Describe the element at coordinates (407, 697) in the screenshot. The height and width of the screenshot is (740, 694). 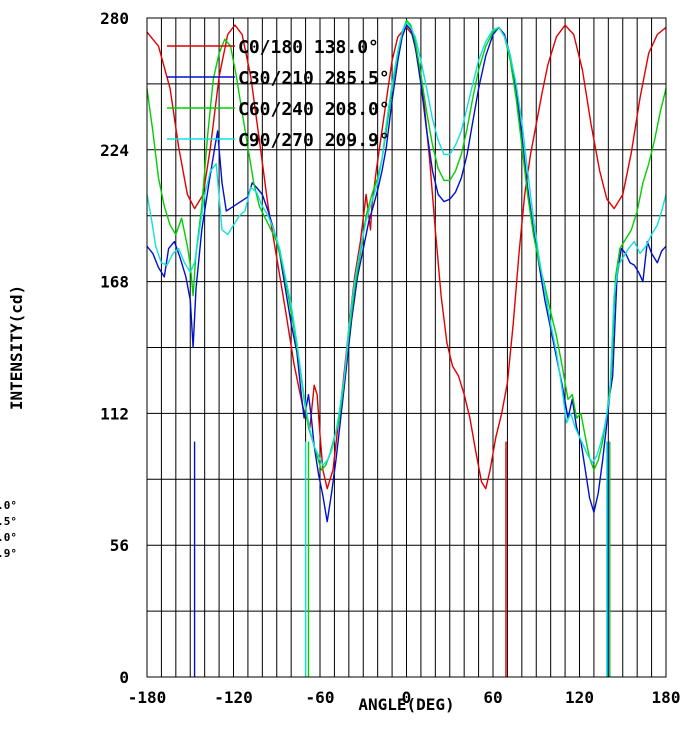
I see `x-tick-label: 0` at that location.